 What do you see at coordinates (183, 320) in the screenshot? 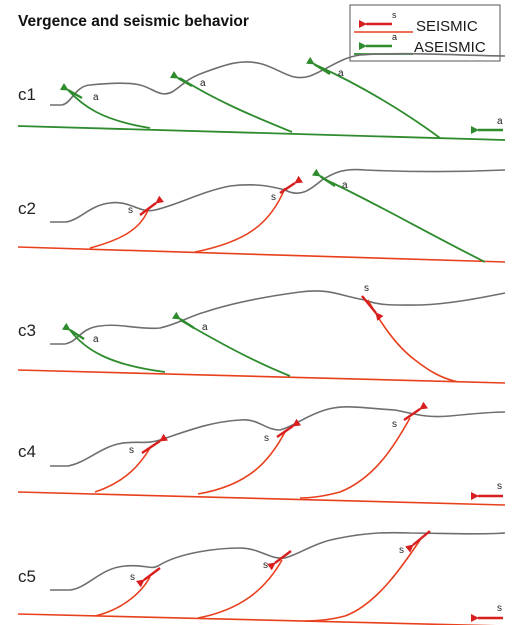
I see `slip-arrow-c3-2-icon` at bounding box center [183, 320].